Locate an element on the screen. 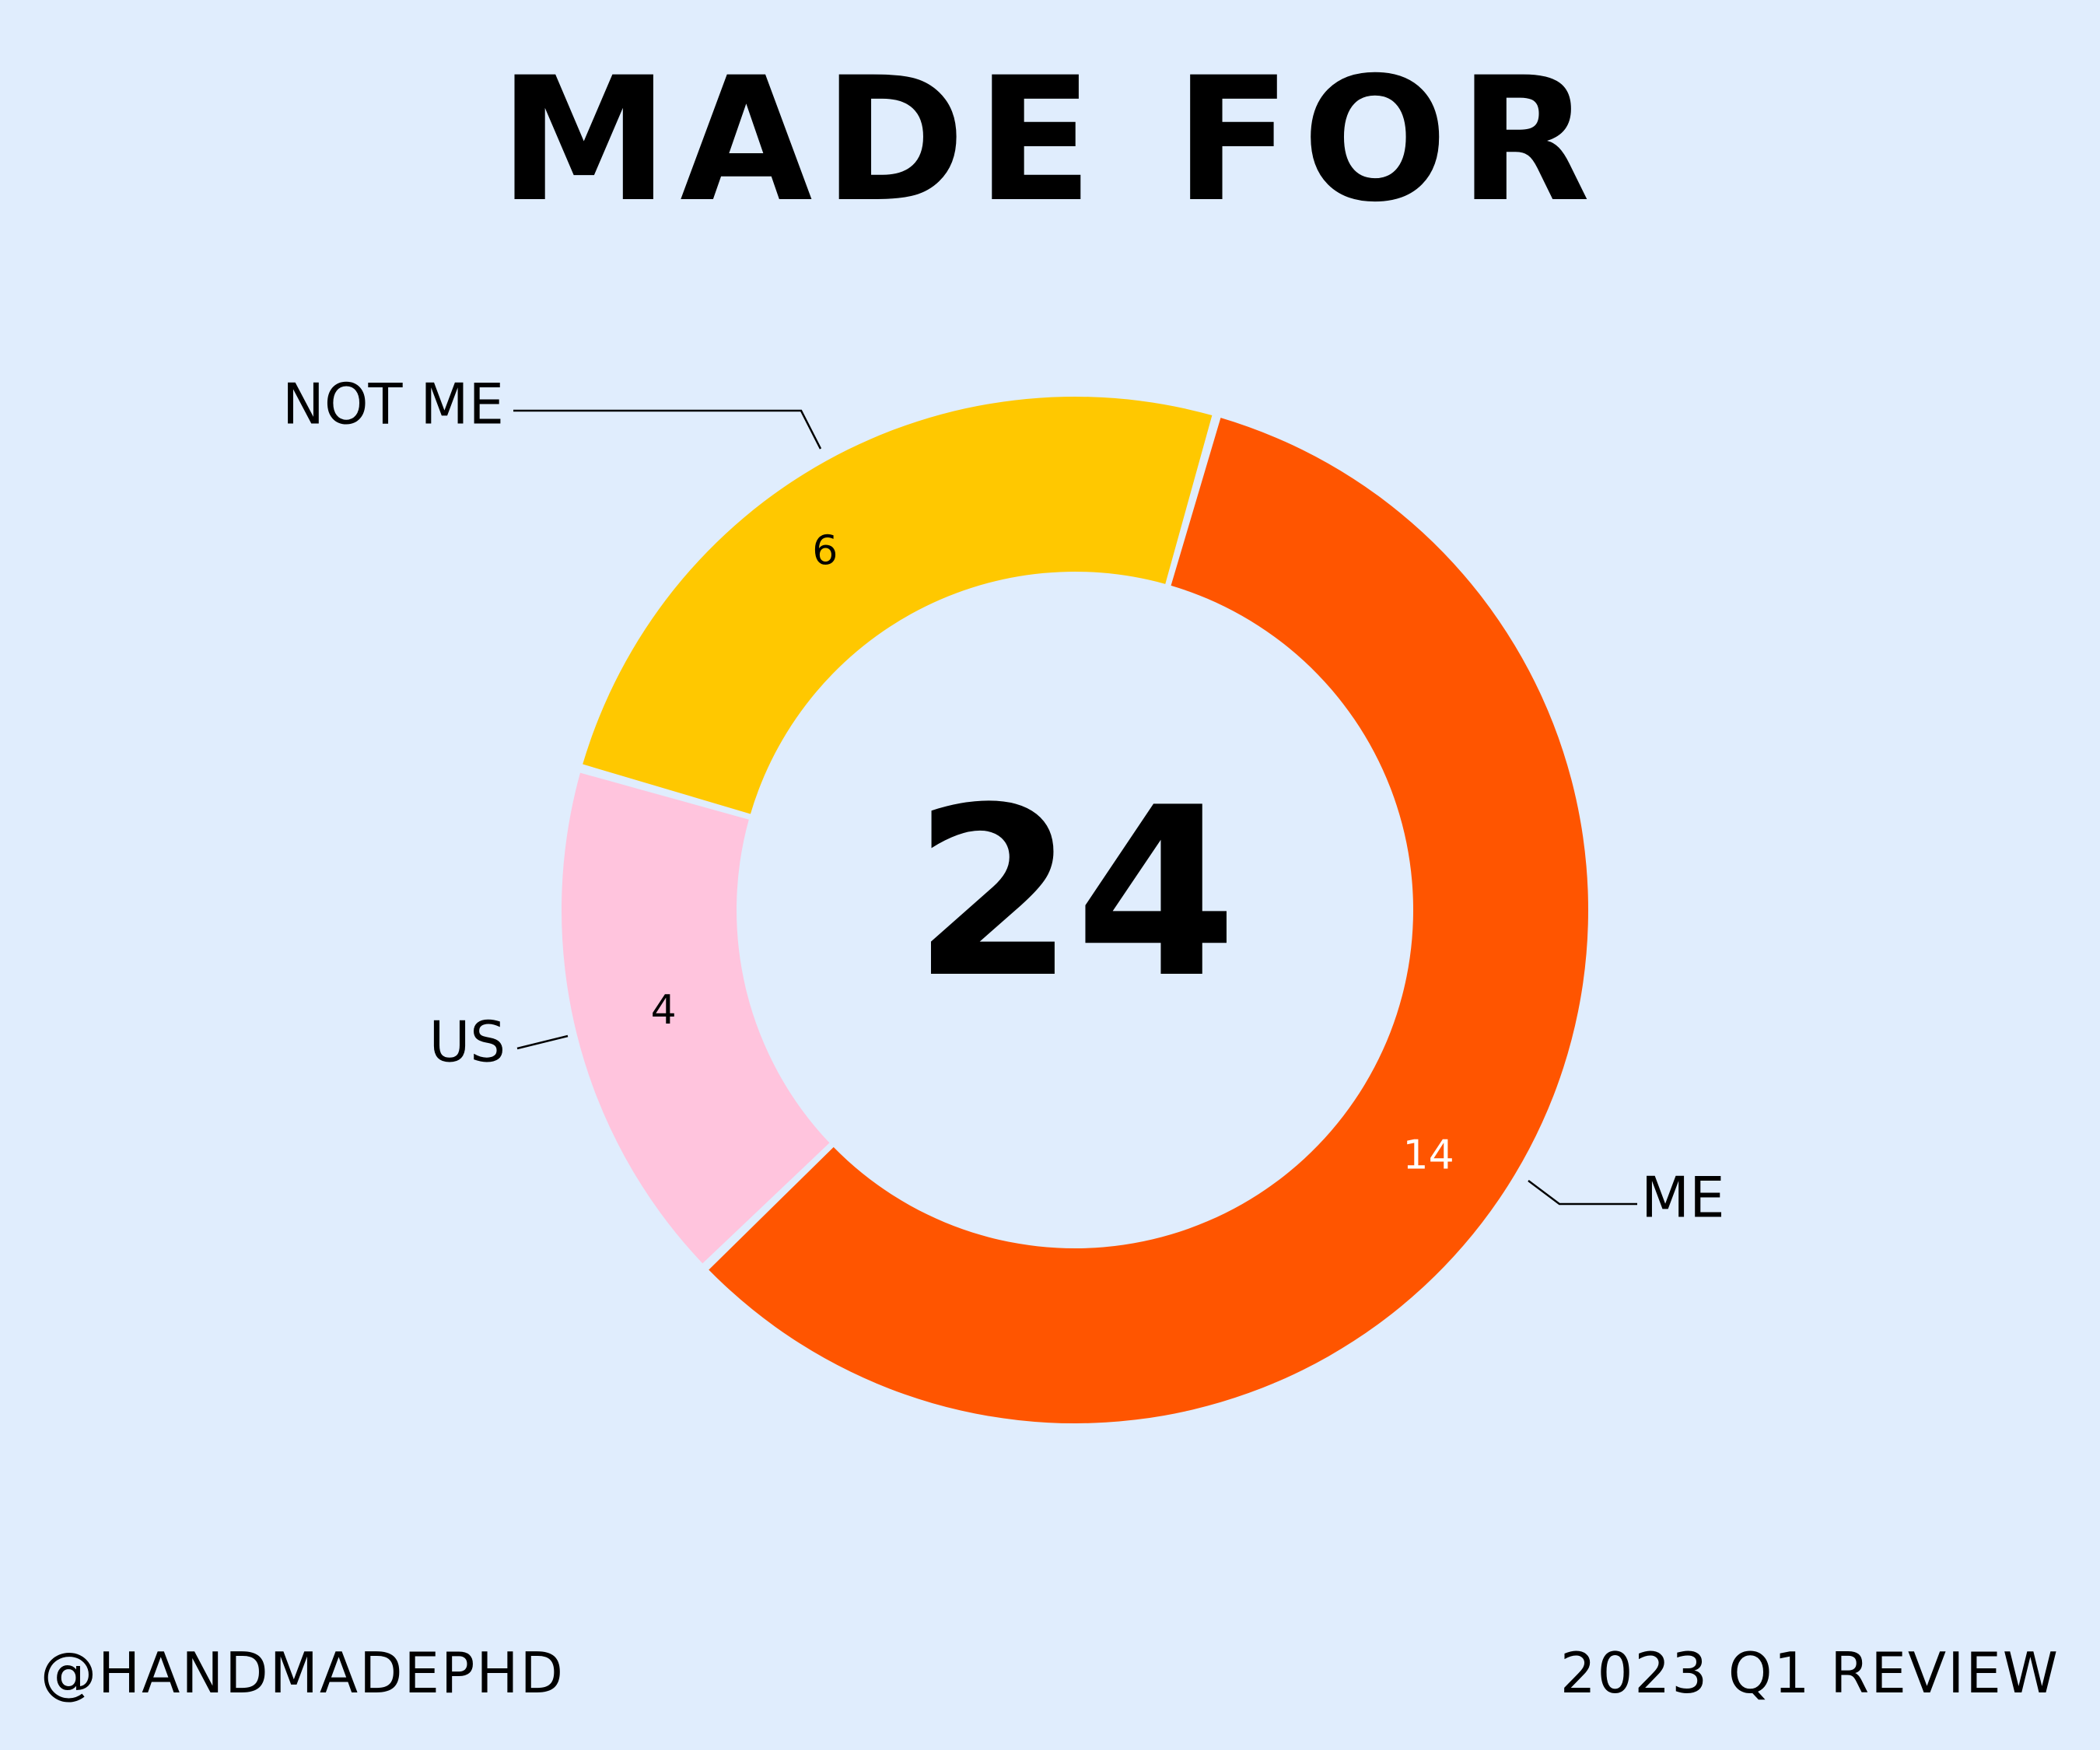 The image size is (2100, 1750). slice-us is located at coordinates (696, 1018).